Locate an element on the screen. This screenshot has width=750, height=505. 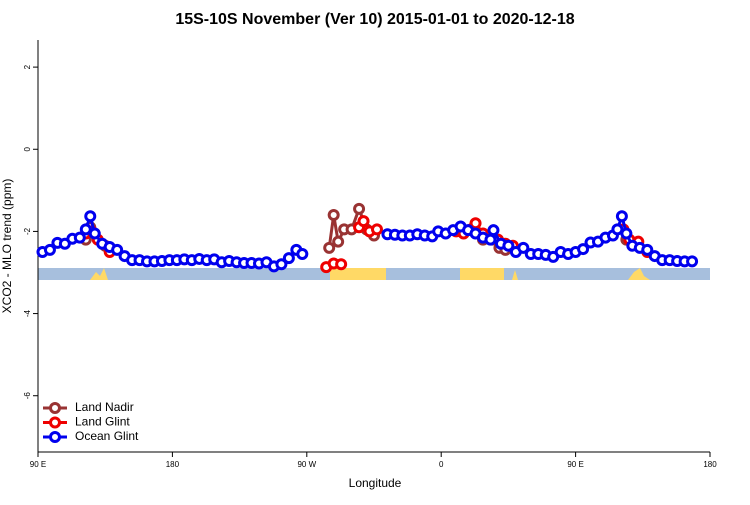
y-tick-label: -2 is located at coordinates (27, 231).